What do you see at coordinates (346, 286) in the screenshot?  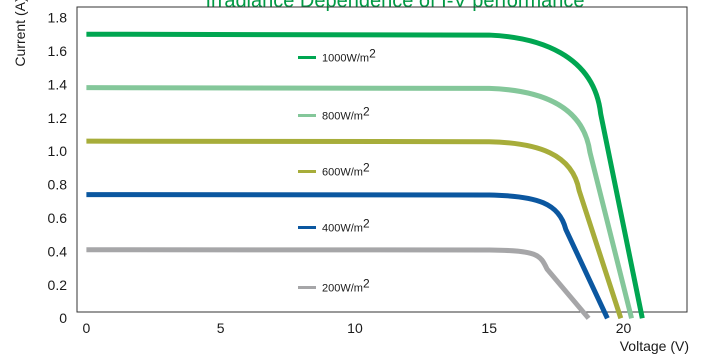 I see `legend-label: 200W/m2` at bounding box center [346, 286].